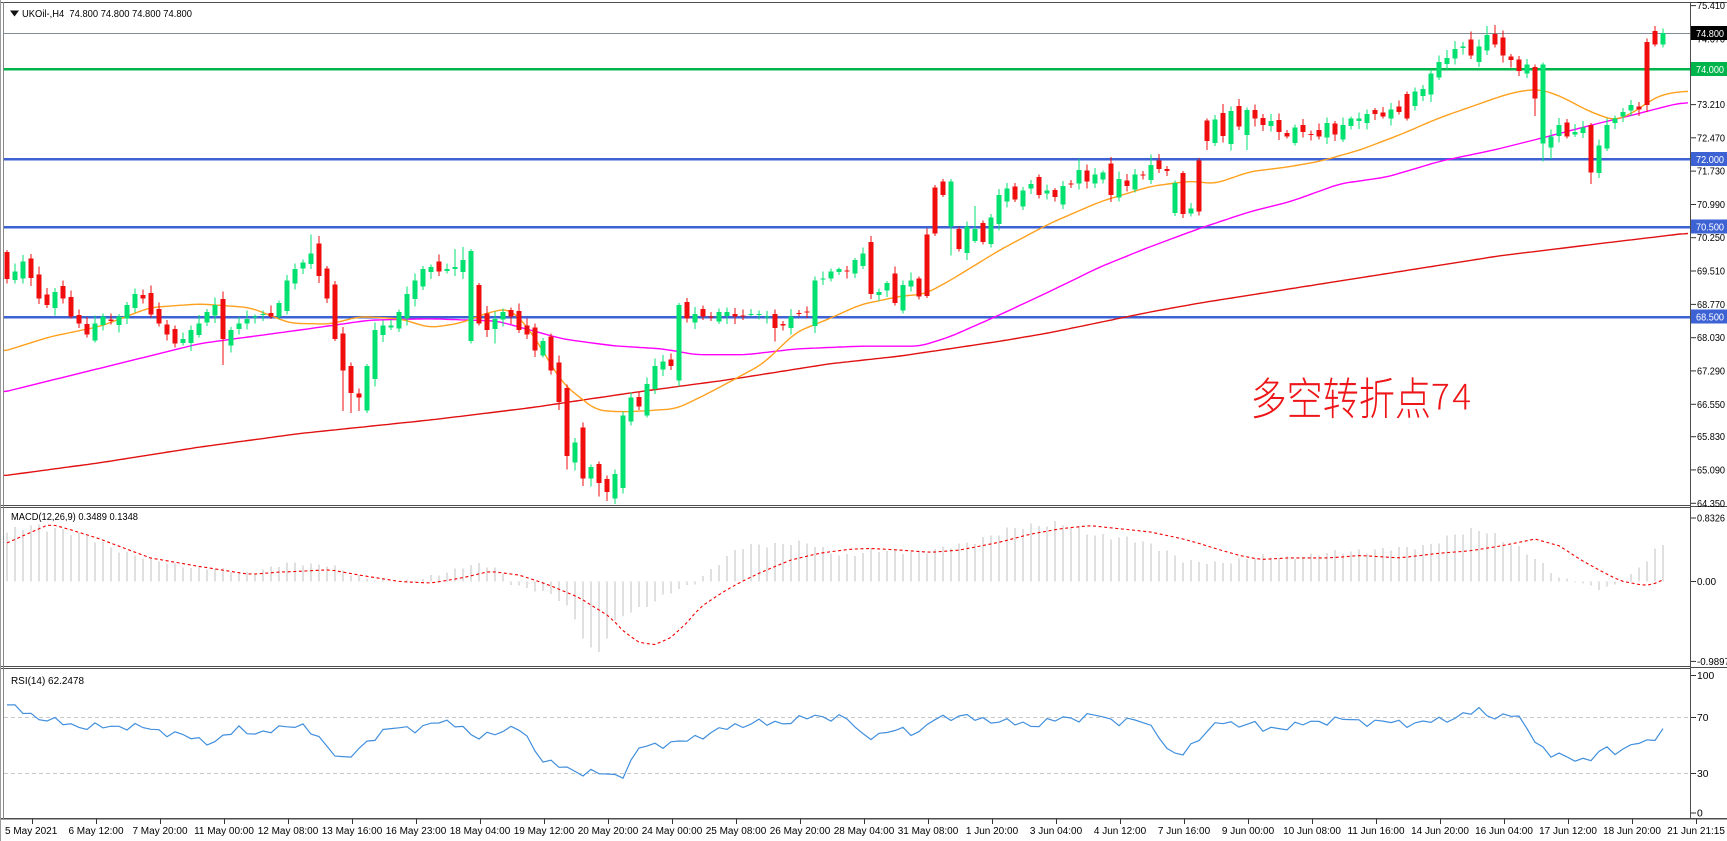 This screenshot has height=841, width=1727. What do you see at coordinates (1376, 831) in the screenshot?
I see `svg-text: 11 Jun 16:00` at bounding box center [1376, 831].